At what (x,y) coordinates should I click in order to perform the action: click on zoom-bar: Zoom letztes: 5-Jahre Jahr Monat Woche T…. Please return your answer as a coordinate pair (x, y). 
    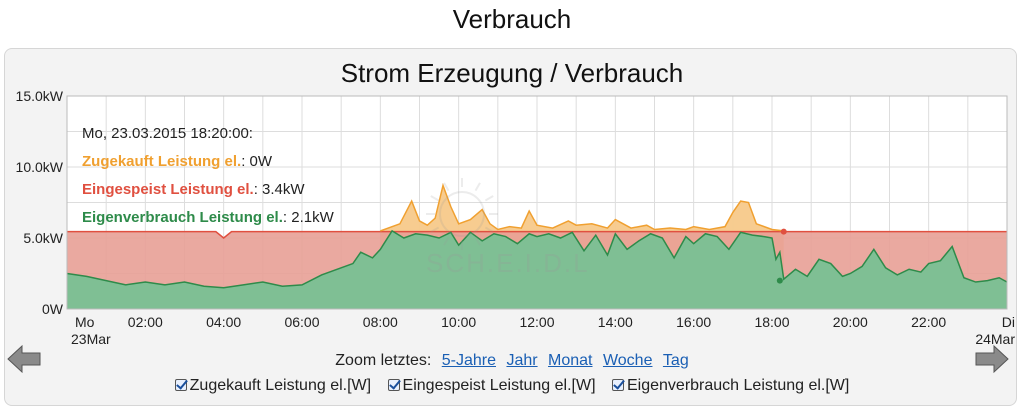
    Looking at the image, I should click on (512, 361).